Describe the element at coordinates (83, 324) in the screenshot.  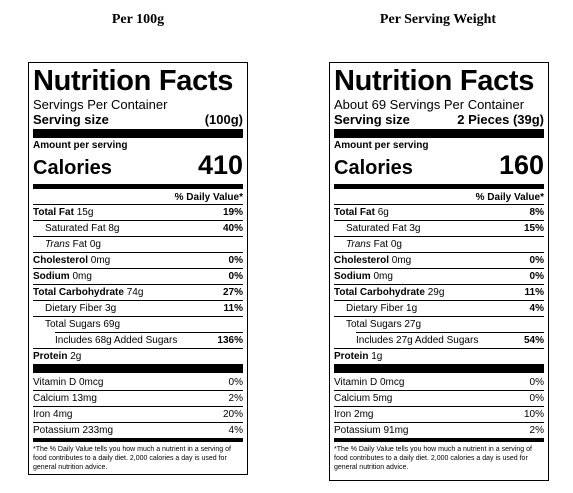
I see `total-sugars-label: Total Sugars 69g` at that location.